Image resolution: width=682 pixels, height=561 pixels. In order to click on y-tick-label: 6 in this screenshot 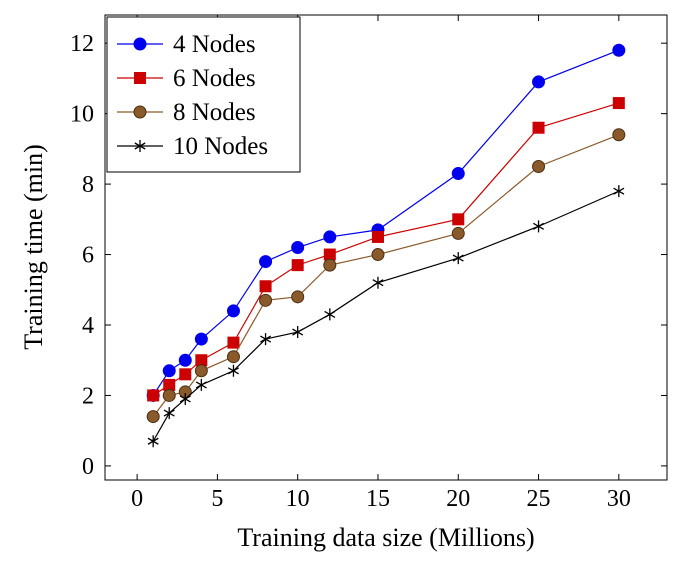, I will do `click(88, 256)`.